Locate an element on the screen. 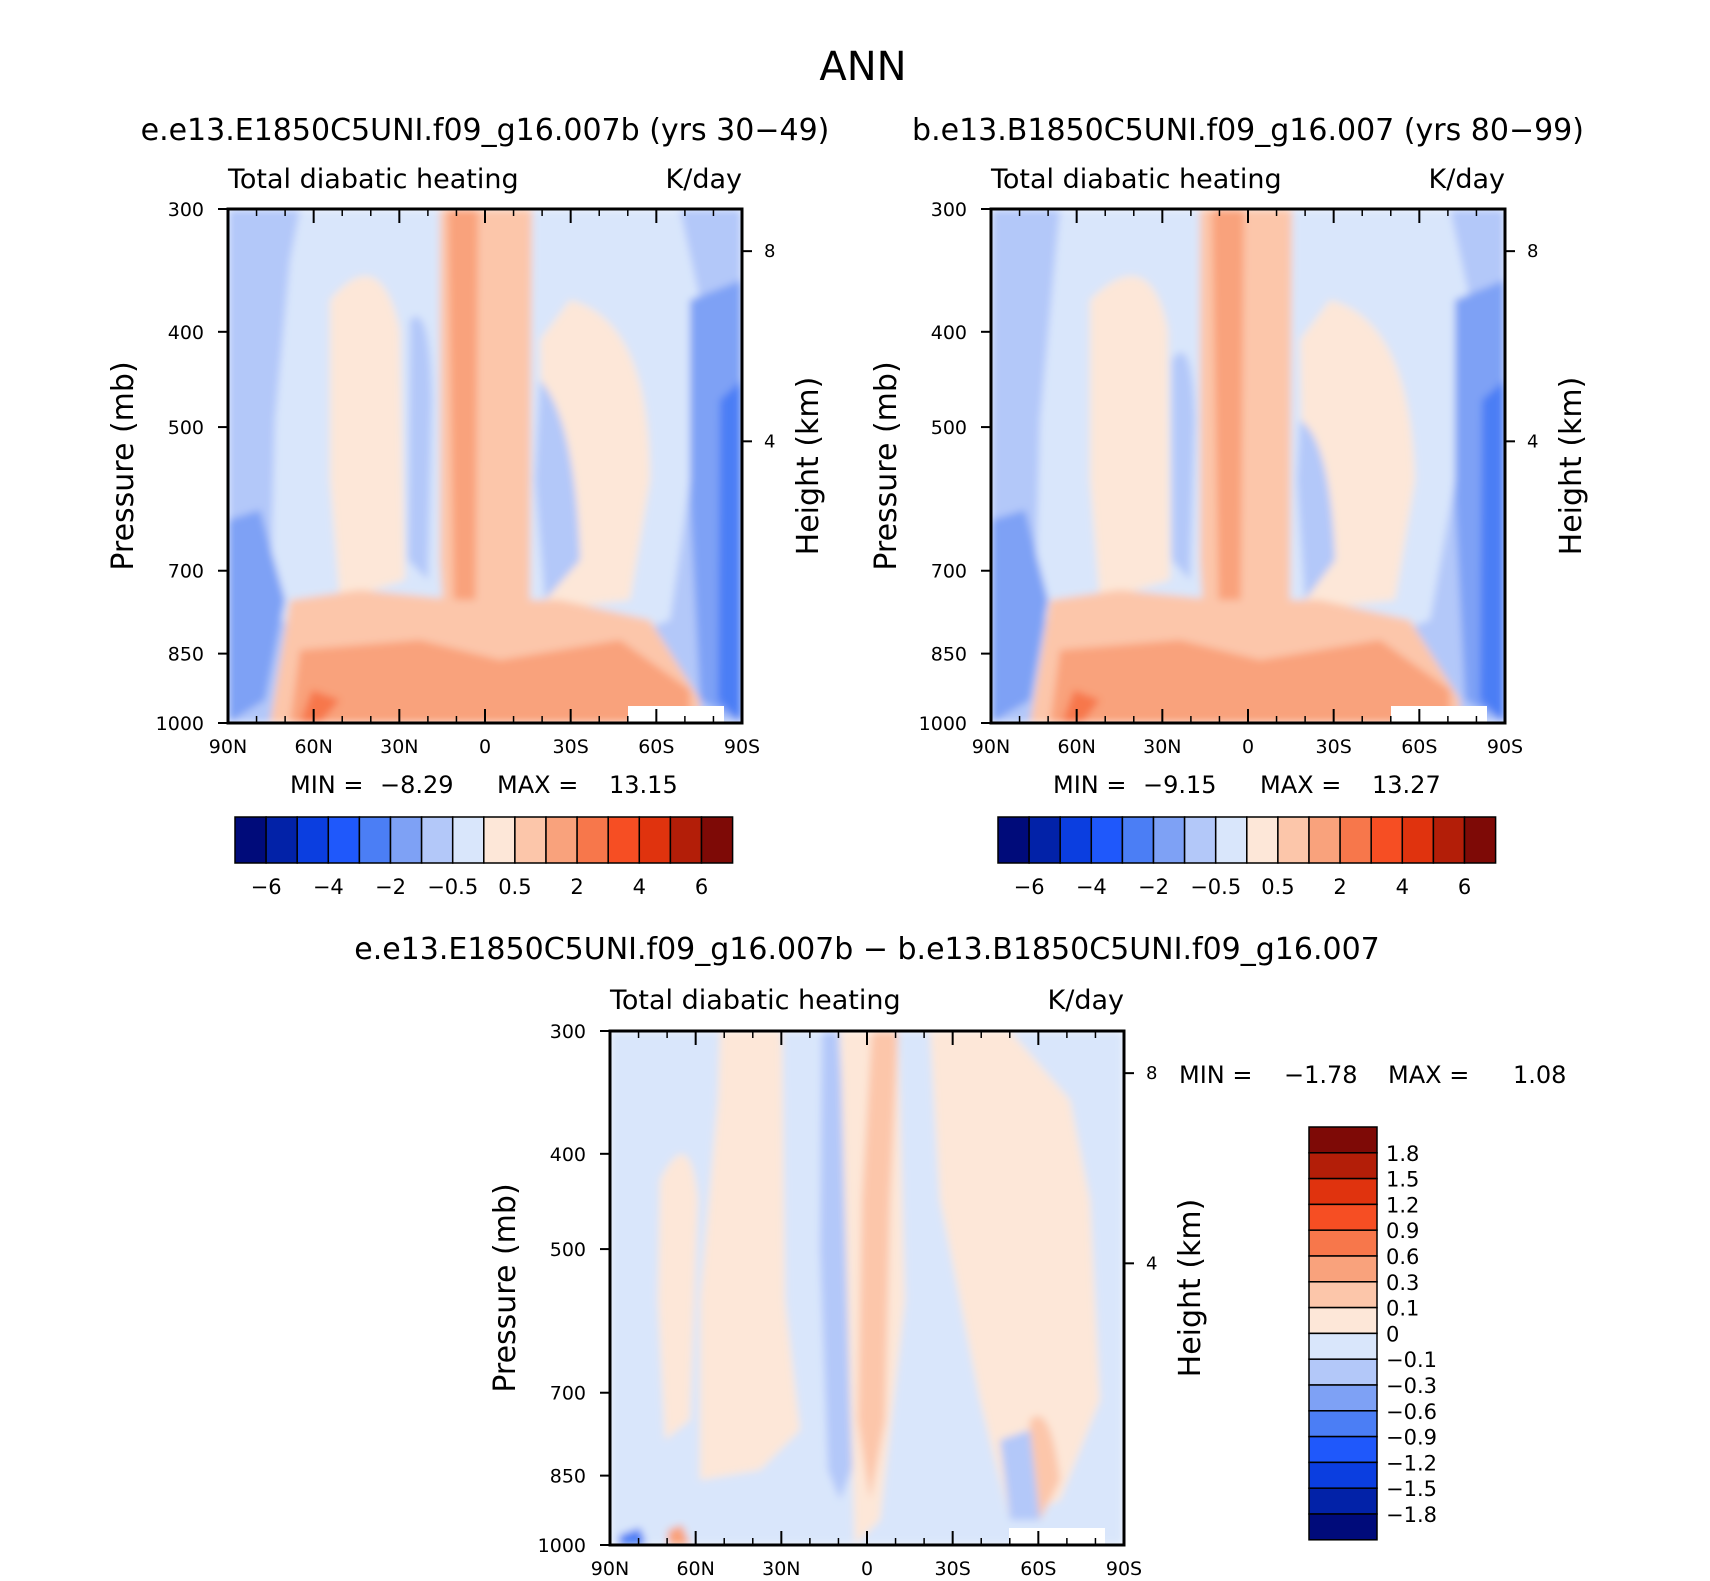  min-value: −8.29 is located at coordinates (417, 785).